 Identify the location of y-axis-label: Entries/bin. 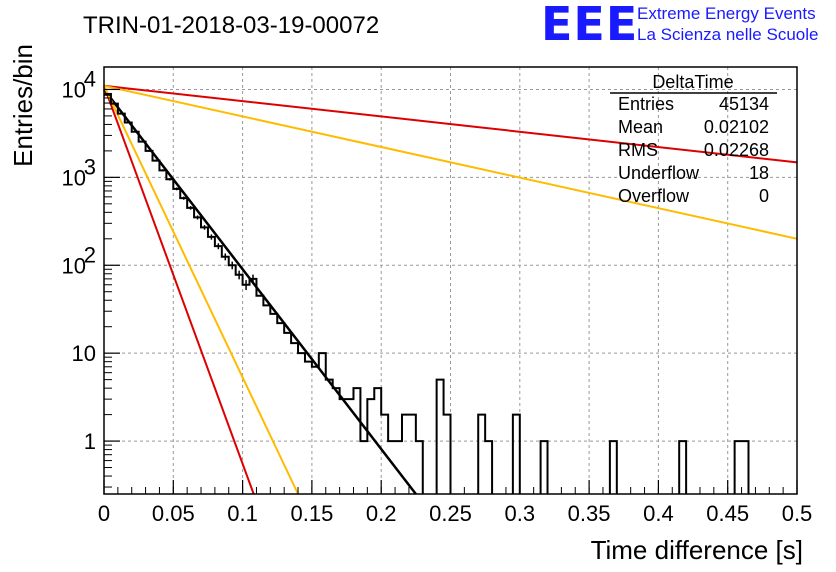
(23, 105).